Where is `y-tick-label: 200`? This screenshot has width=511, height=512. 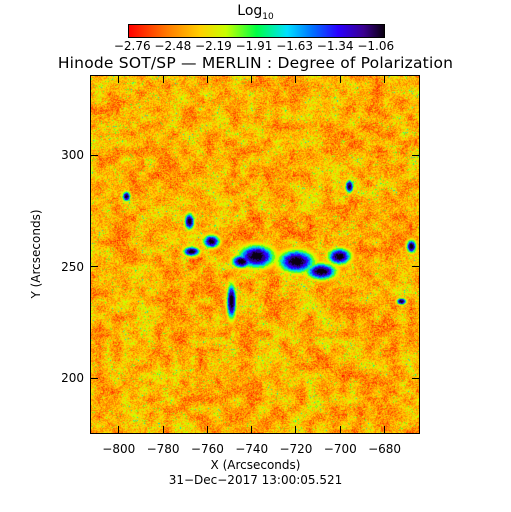 y-tick-label: 200 is located at coordinates (72, 378).